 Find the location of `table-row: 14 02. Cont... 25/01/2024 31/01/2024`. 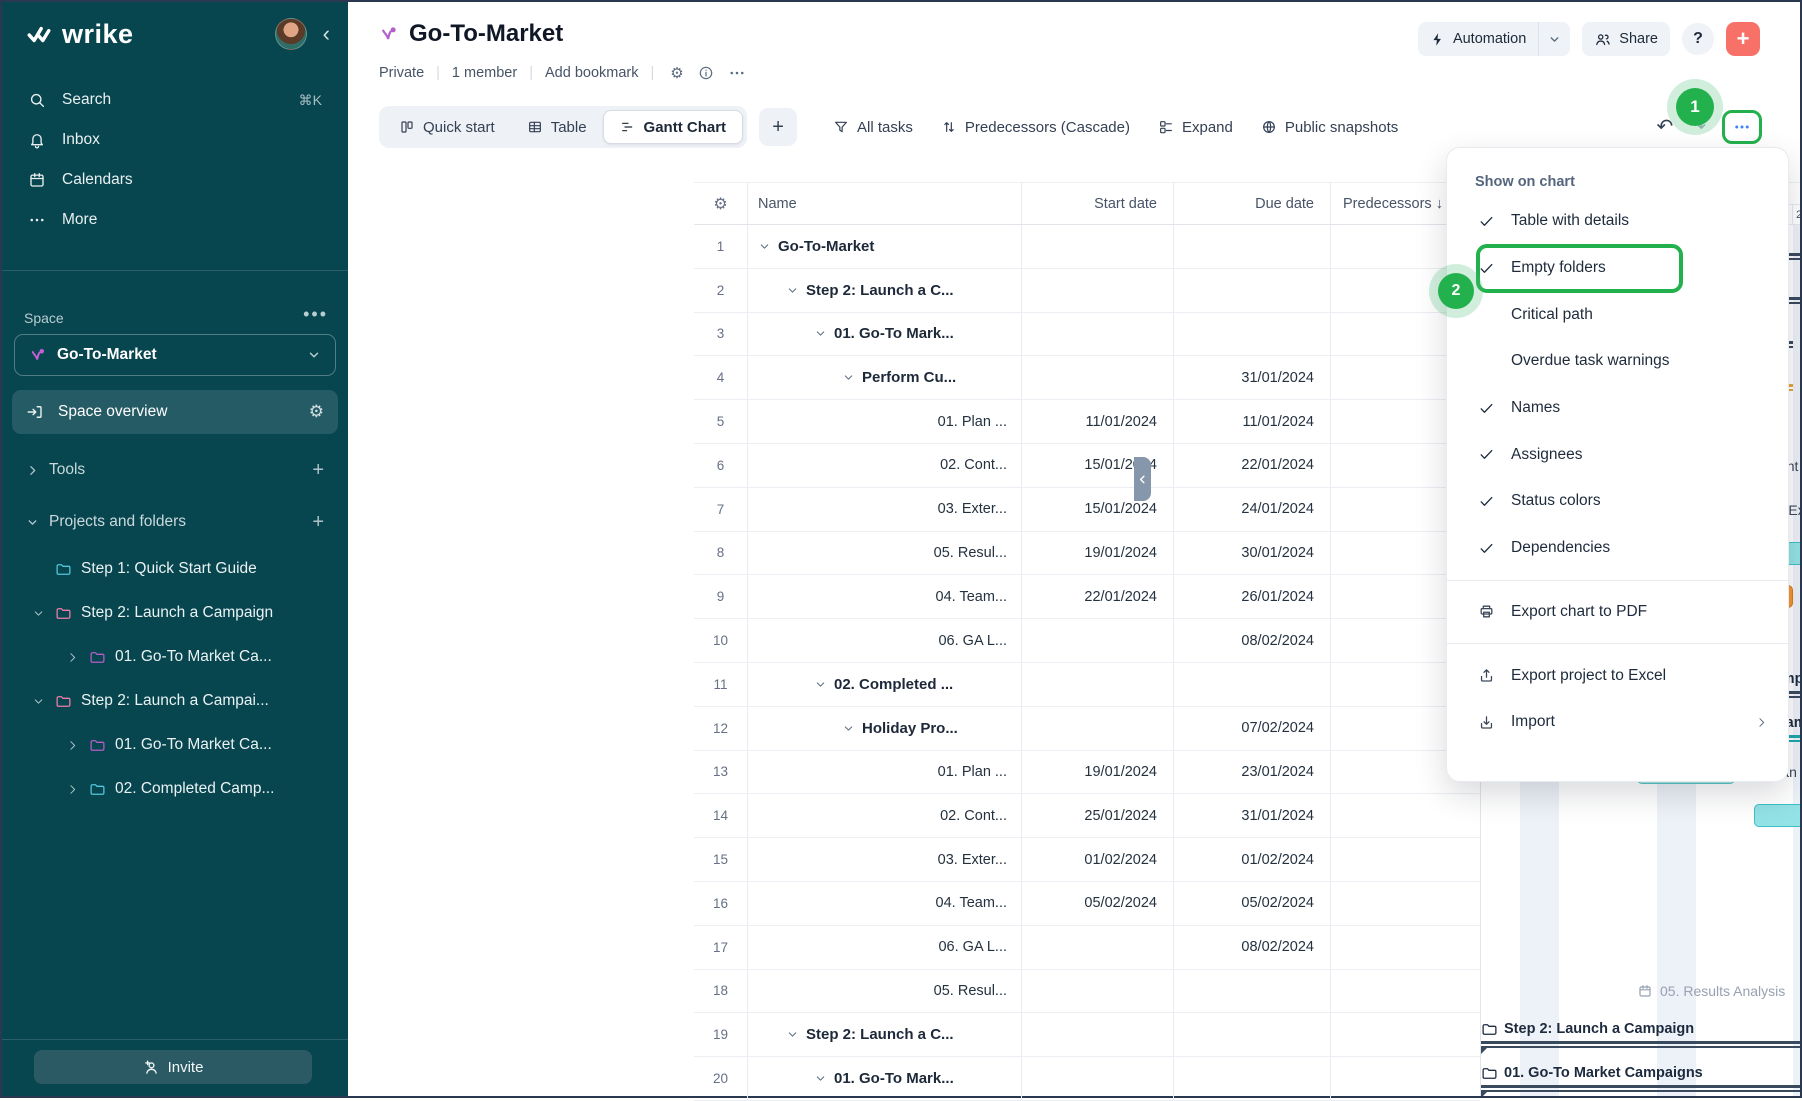

table-row: 14 02. Cont... 25/01/2024 31/01/2024 is located at coordinates (1087, 816).